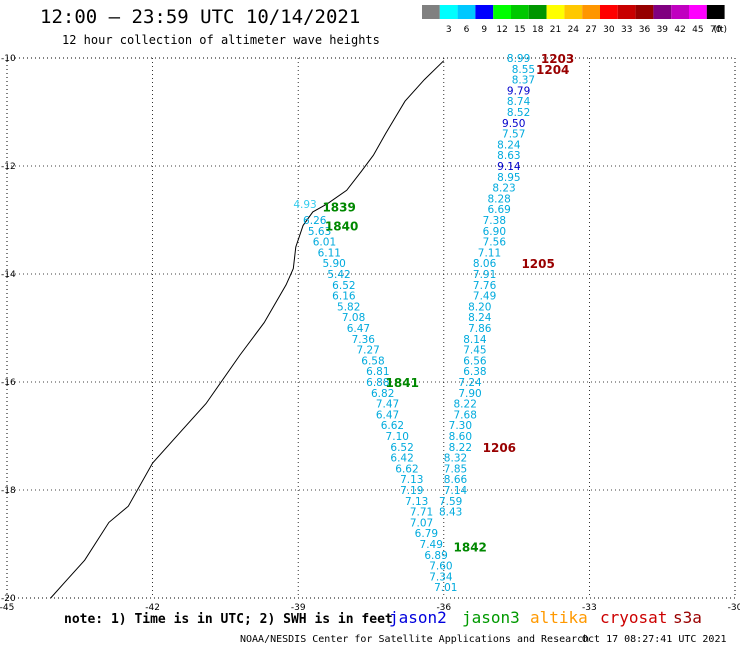  I want to click on wave-height-label: 8.20, so click(479, 307).